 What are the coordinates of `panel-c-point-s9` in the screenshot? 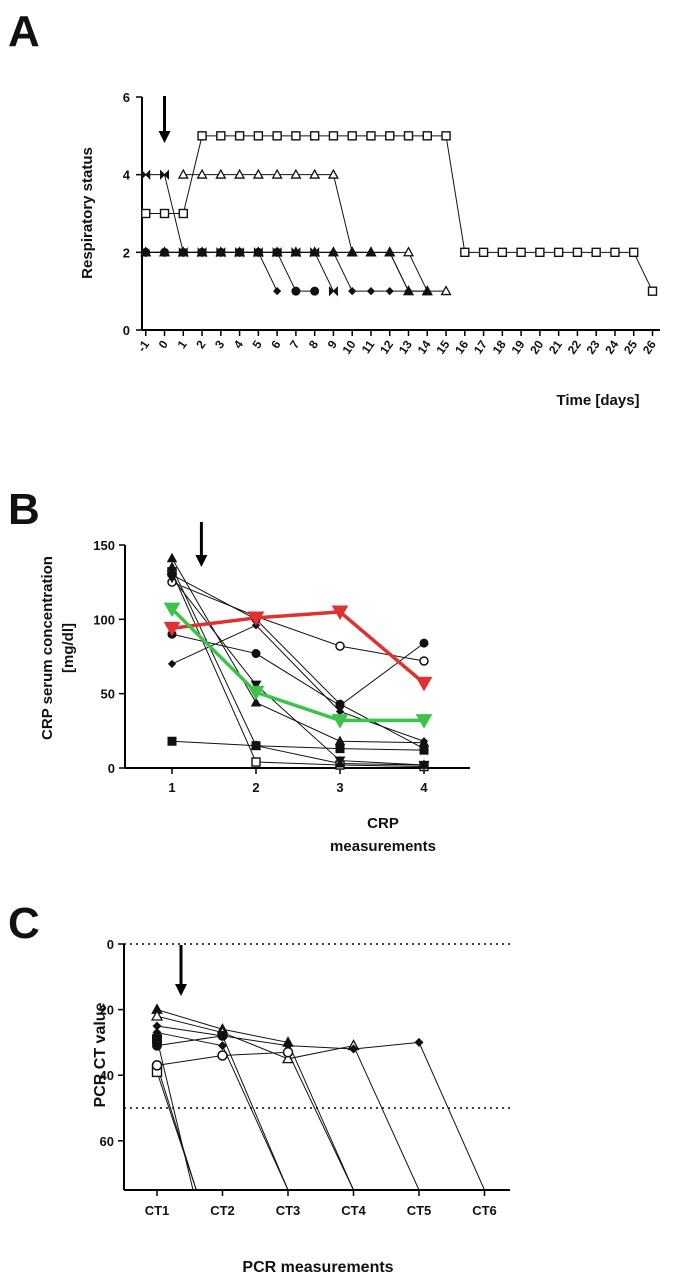 It's located at (157, 1065).